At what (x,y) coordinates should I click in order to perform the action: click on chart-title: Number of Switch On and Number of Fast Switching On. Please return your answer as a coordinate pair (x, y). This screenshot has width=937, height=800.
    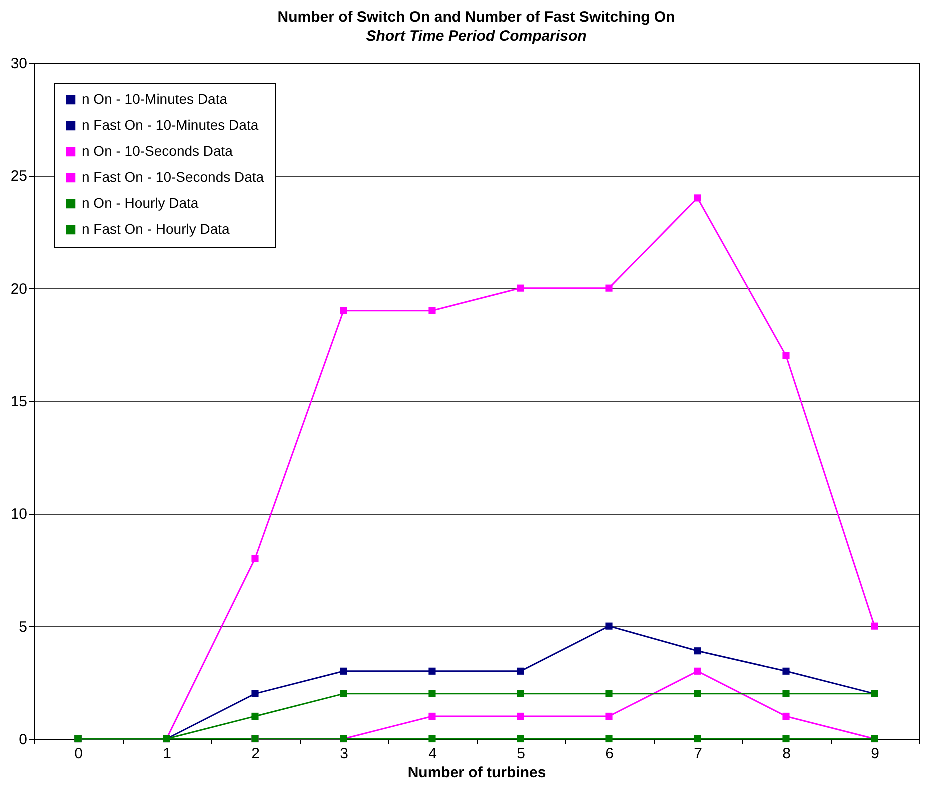
    Looking at the image, I should click on (477, 17).